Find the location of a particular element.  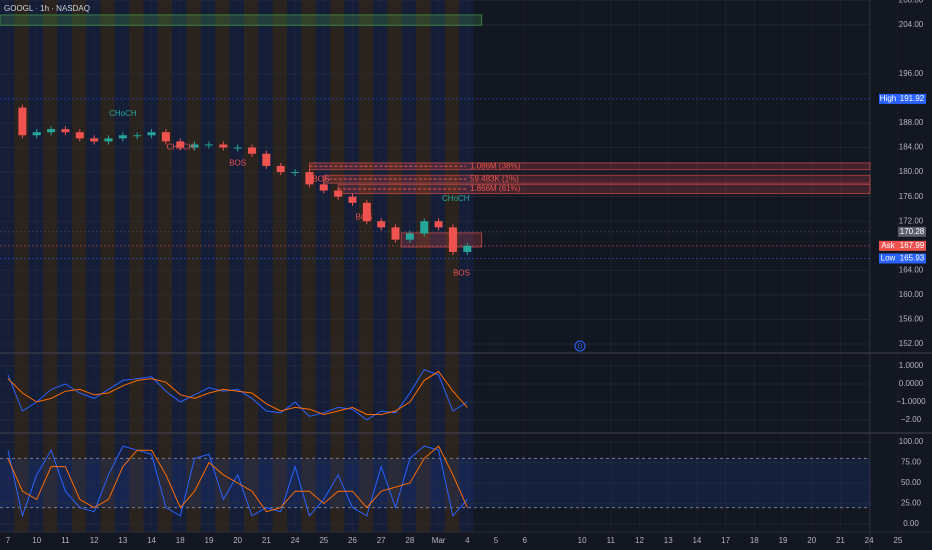

dividend-label: D is located at coordinates (579, 346).